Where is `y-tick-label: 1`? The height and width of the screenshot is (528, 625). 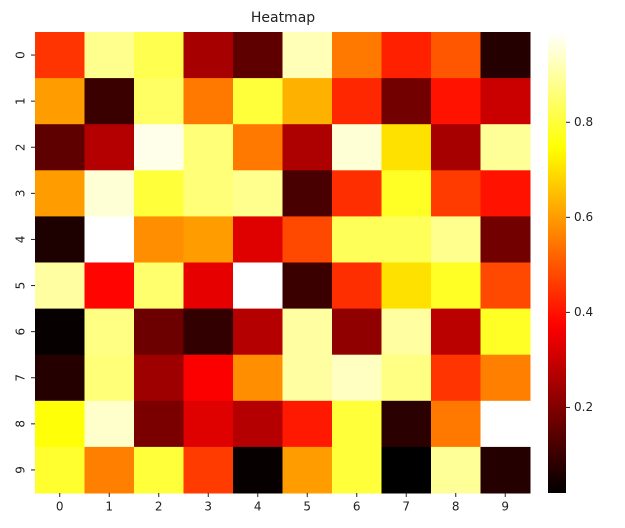 y-tick-label: 1 is located at coordinates (21, 101).